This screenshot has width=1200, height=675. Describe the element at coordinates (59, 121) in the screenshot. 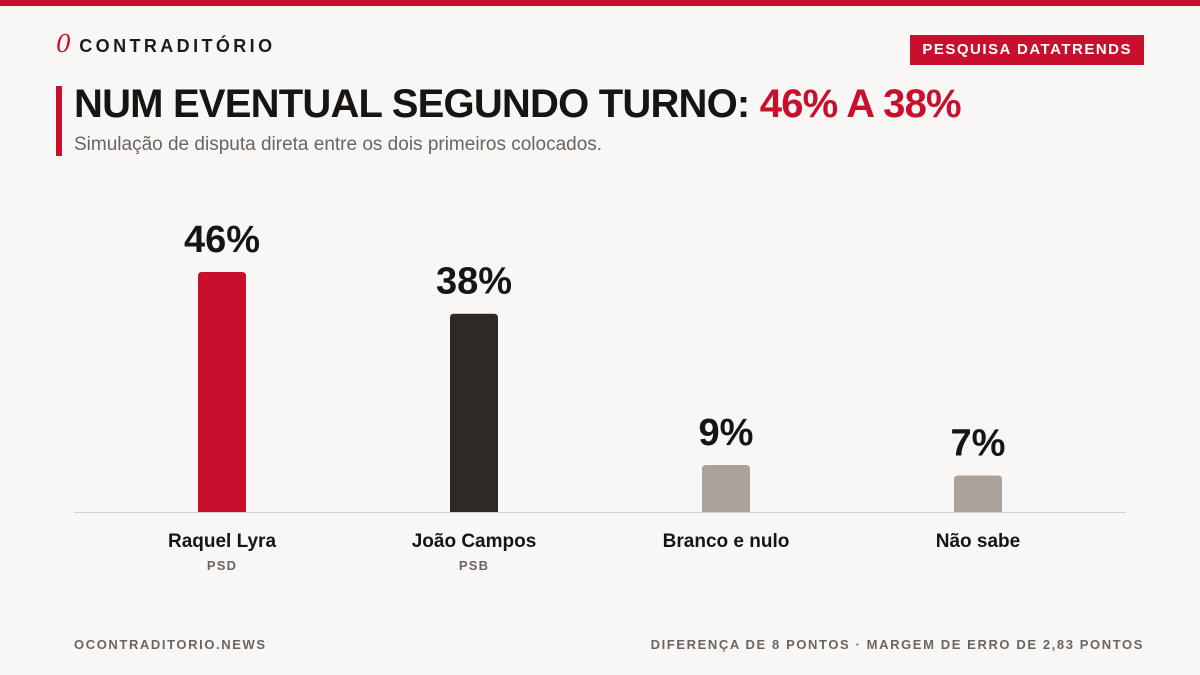

I see `title-accent-bar` at that location.